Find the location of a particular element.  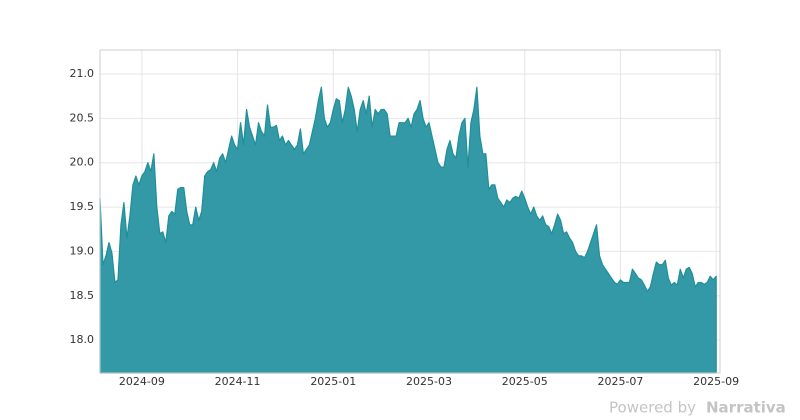

y-tick-label: 21.0 is located at coordinates (82, 73).